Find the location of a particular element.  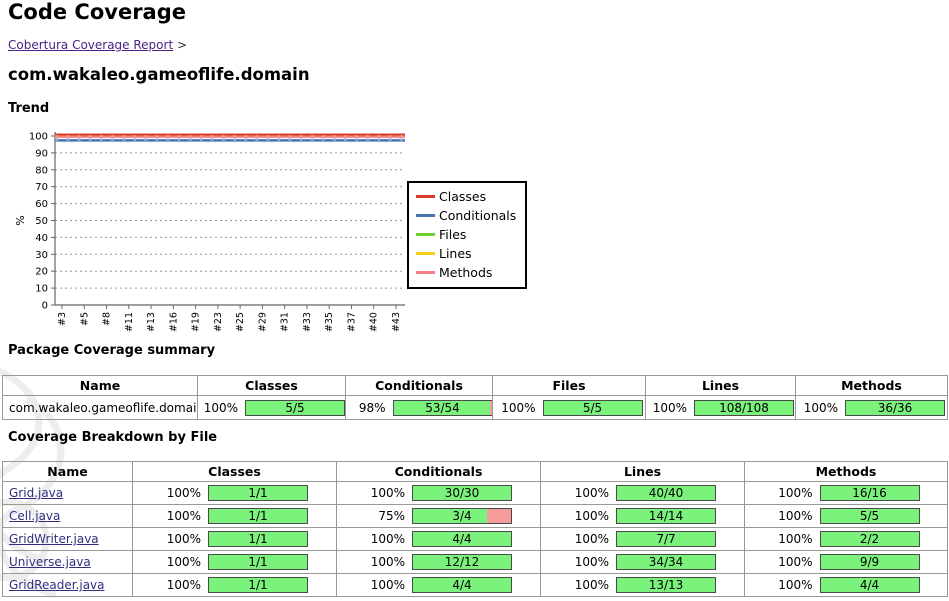

coverage-bar: 53/54 is located at coordinates (442, 407).